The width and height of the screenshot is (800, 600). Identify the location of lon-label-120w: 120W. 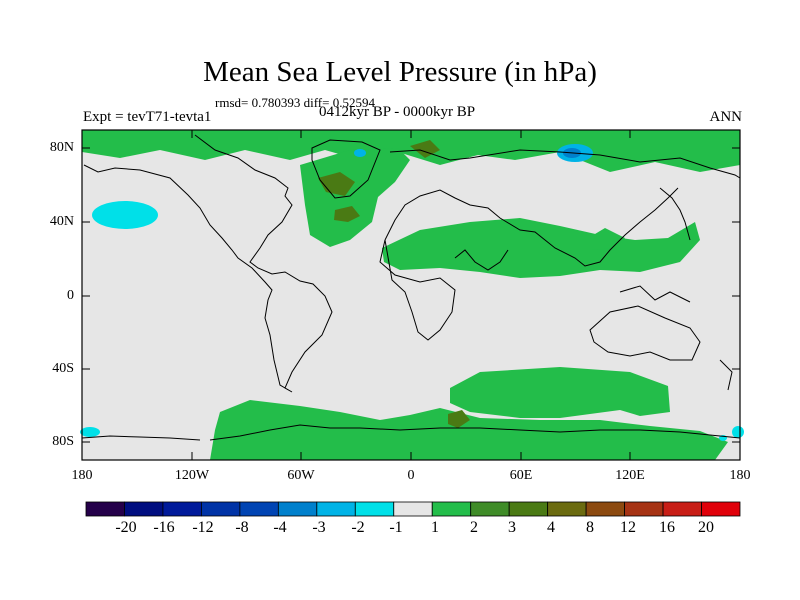
(192, 475).